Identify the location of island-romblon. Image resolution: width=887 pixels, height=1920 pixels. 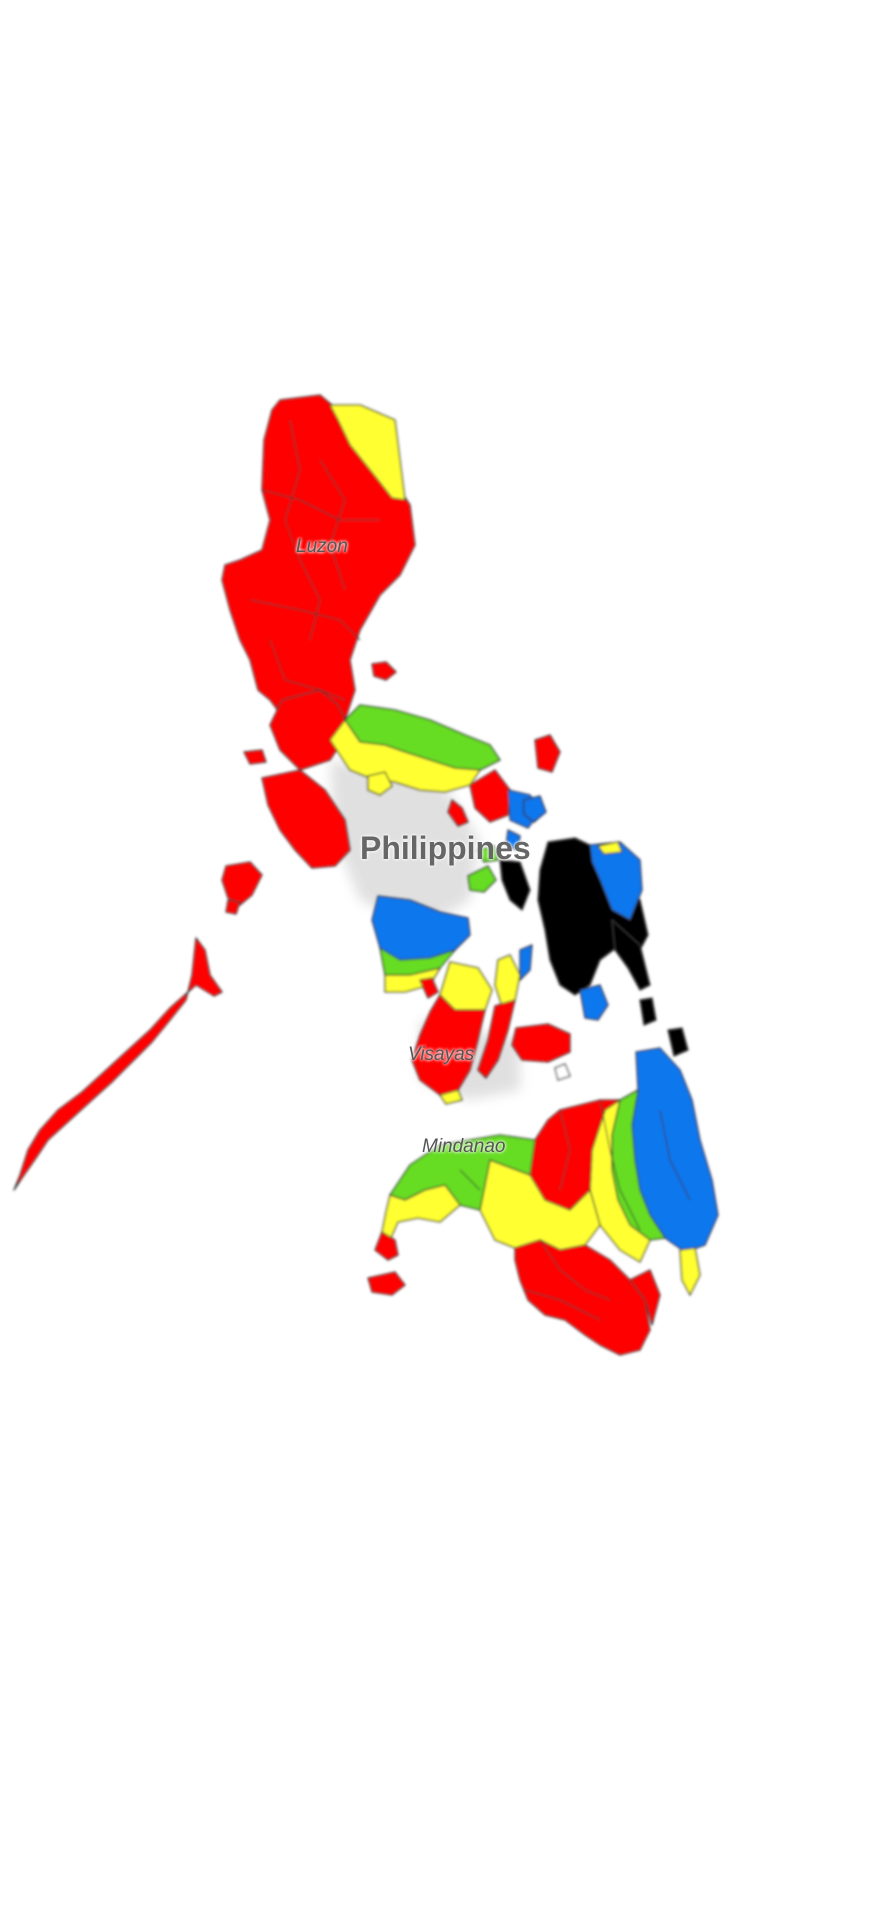
(458, 813).